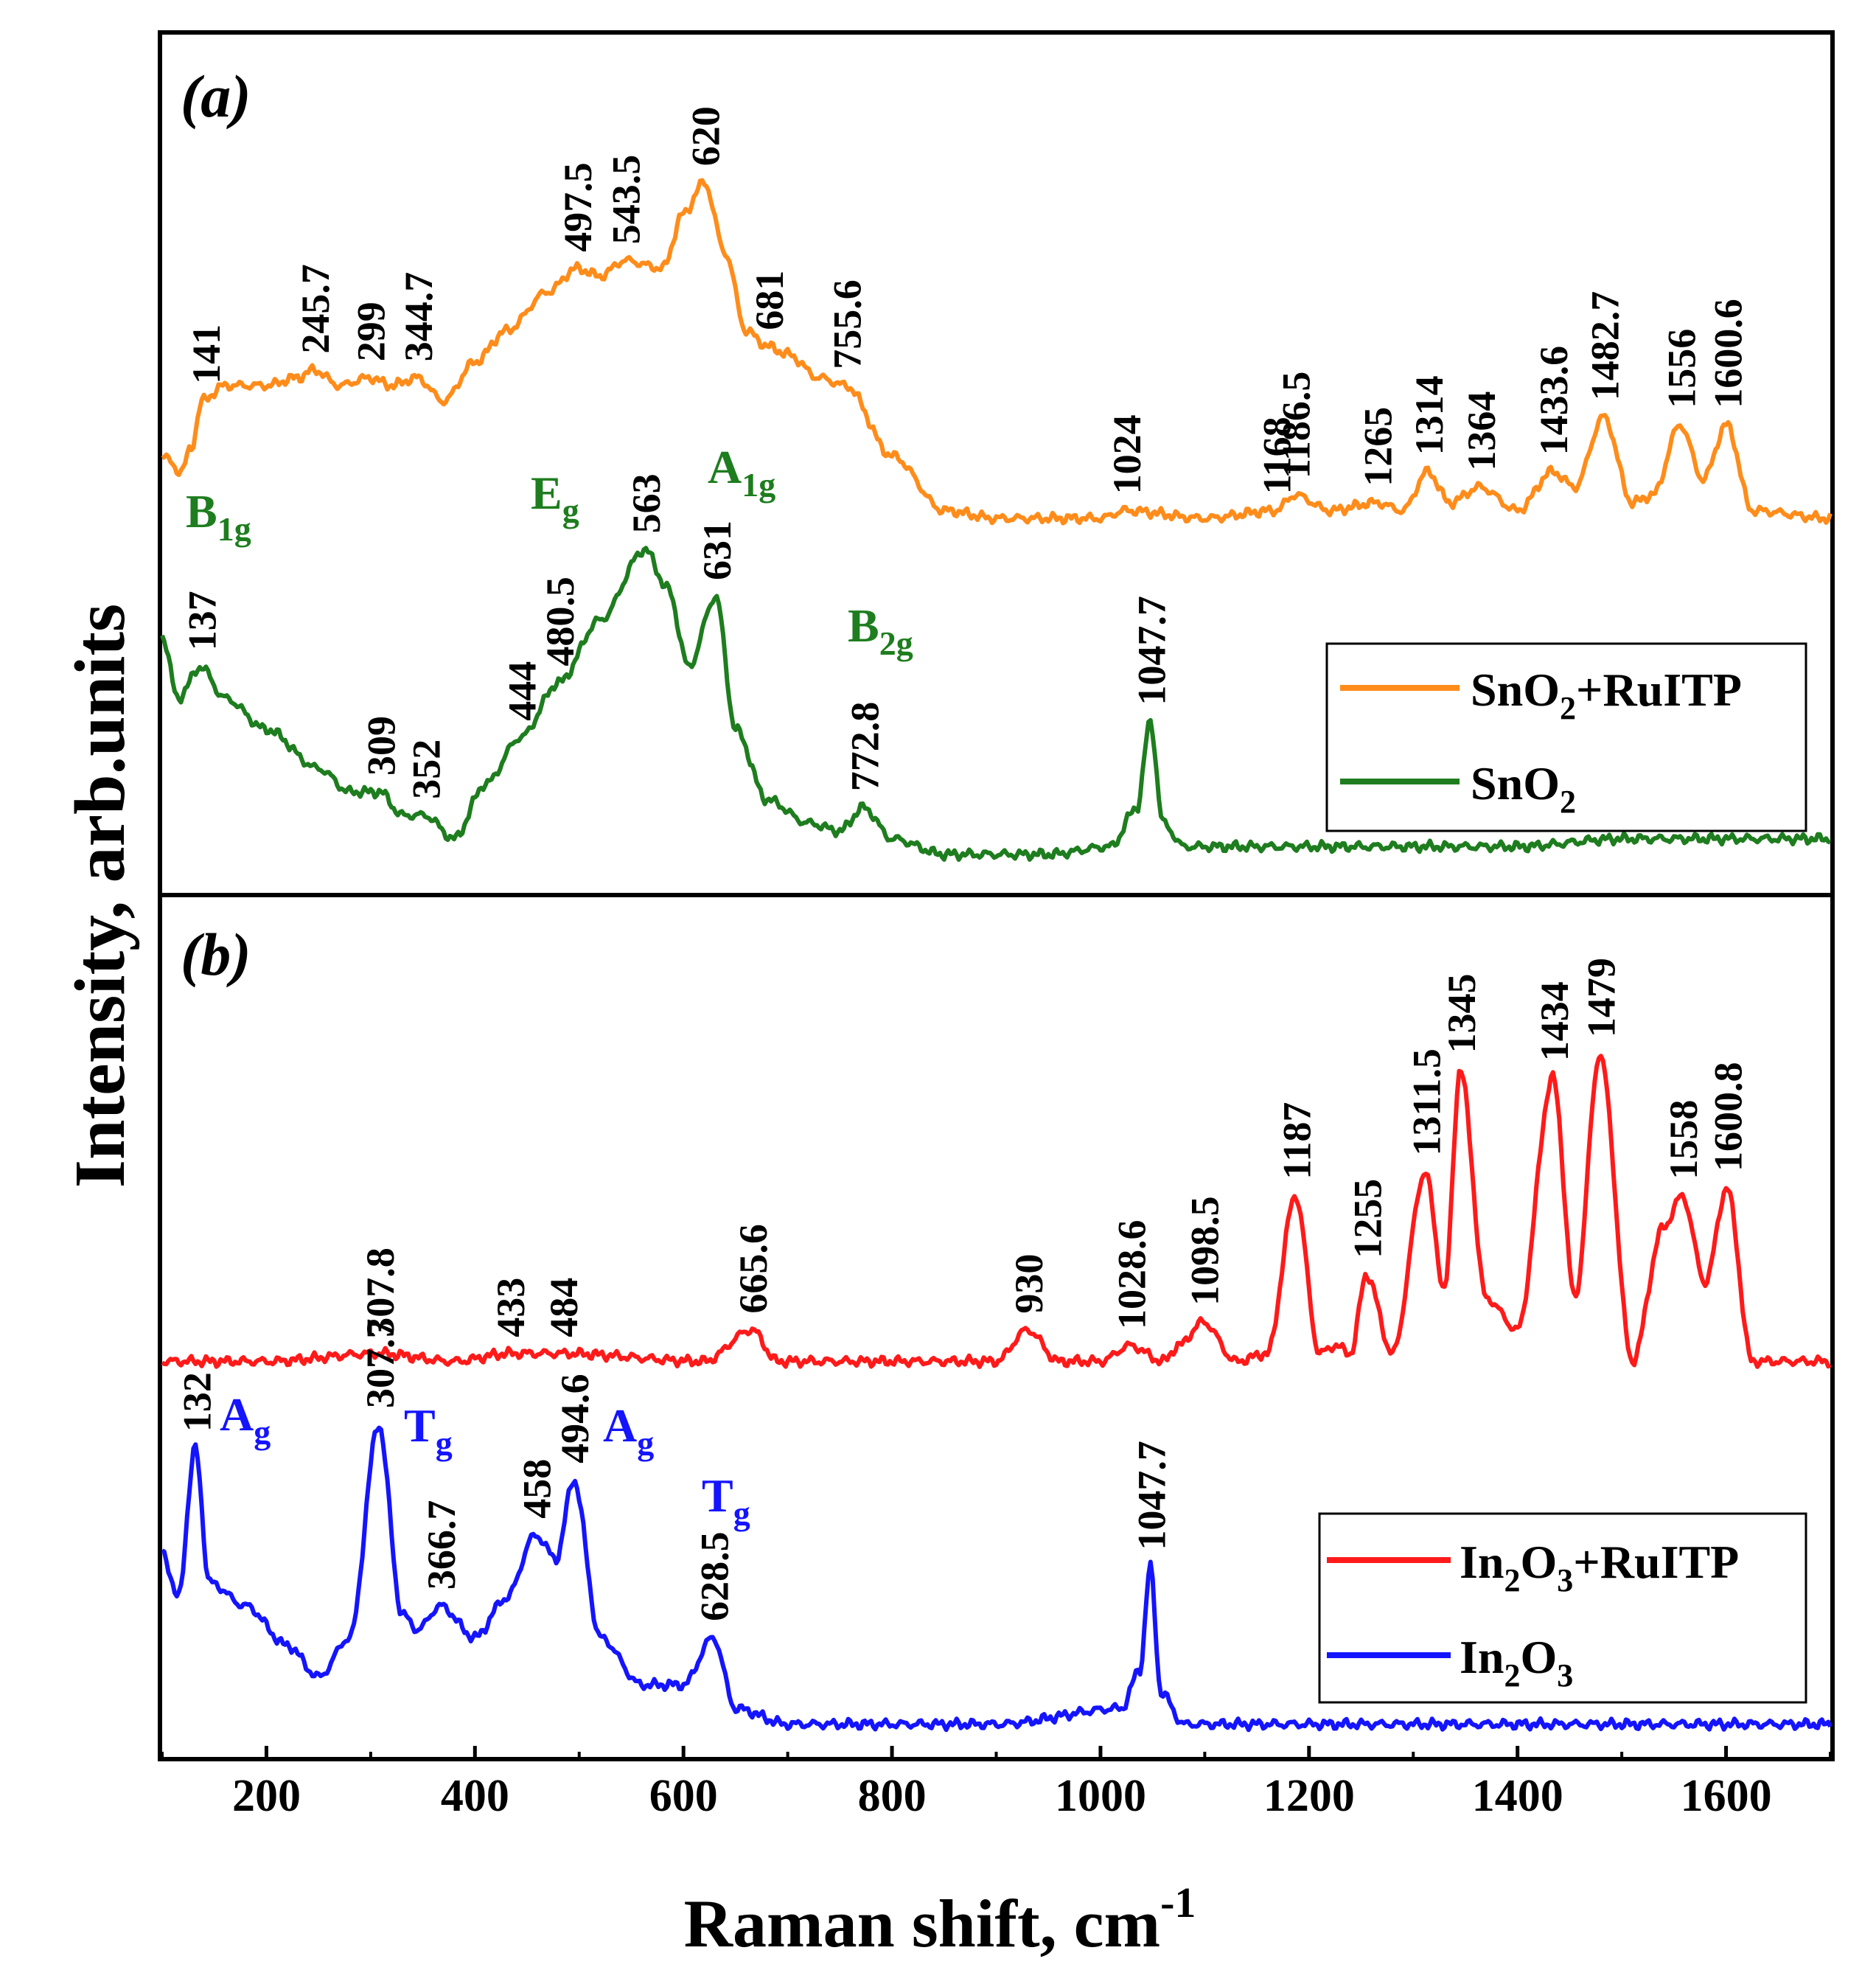 This screenshot has height=1970, width=1876. I want to click on x-tick-label-600: 600, so click(684, 1796).